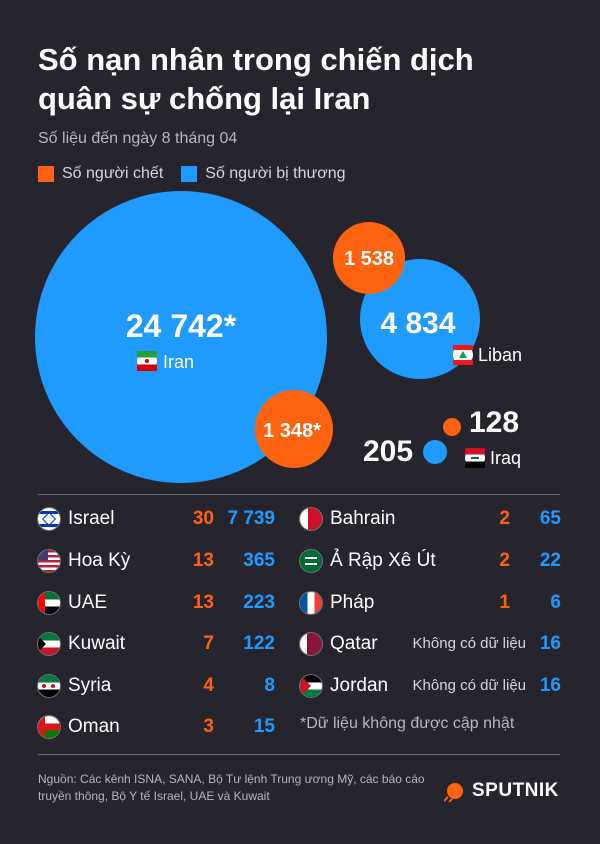 This screenshot has height=844, width=600. What do you see at coordinates (383, 560) in the screenshot?
I see `country-name: Ả Rập Xê Út` at bounding box center [383, 560].